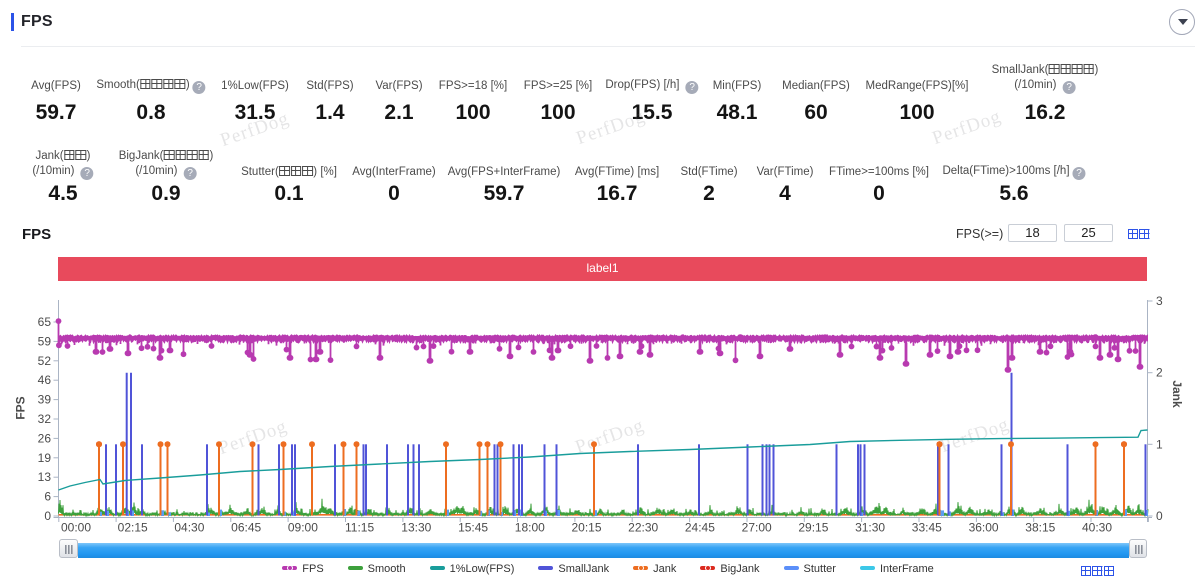 The height and width of the screenshot is (582, 1200). What do you see at coordinates (45, 322) in the screenshot?
I see `svg-text: 65` at bounding box center [45, 322].